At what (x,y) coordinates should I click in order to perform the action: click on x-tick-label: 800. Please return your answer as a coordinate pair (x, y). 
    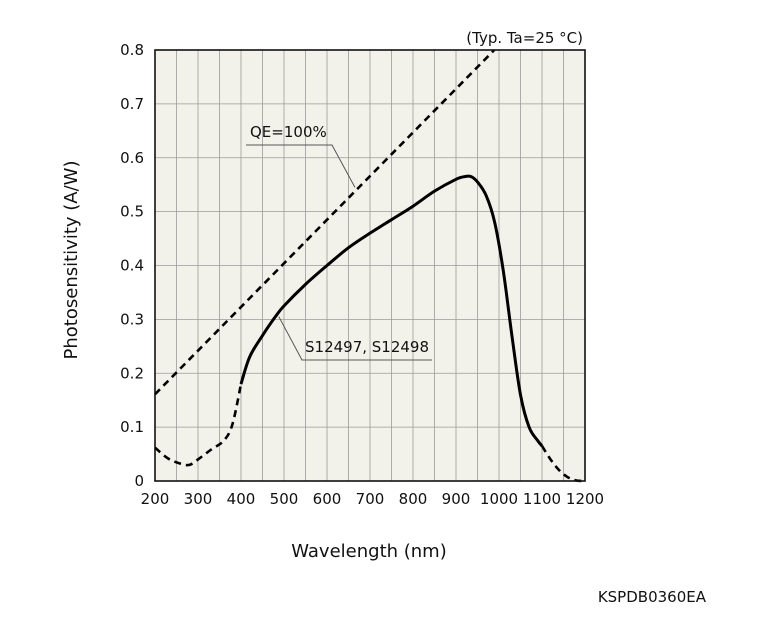
    Looking at the image, I should click on (413, 499).